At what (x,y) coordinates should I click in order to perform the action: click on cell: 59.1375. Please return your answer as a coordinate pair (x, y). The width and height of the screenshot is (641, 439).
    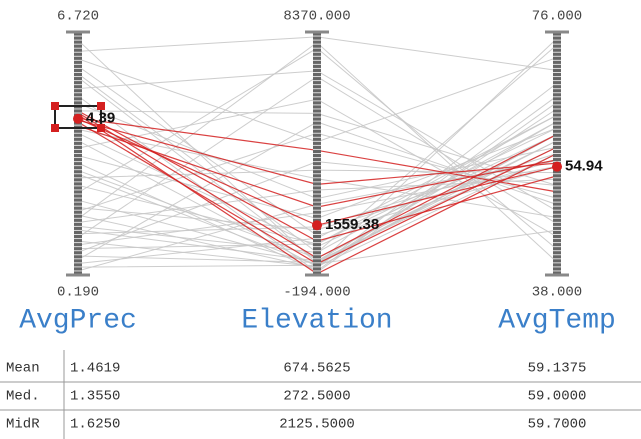
    Looking at the image, I should click on (557, 369).